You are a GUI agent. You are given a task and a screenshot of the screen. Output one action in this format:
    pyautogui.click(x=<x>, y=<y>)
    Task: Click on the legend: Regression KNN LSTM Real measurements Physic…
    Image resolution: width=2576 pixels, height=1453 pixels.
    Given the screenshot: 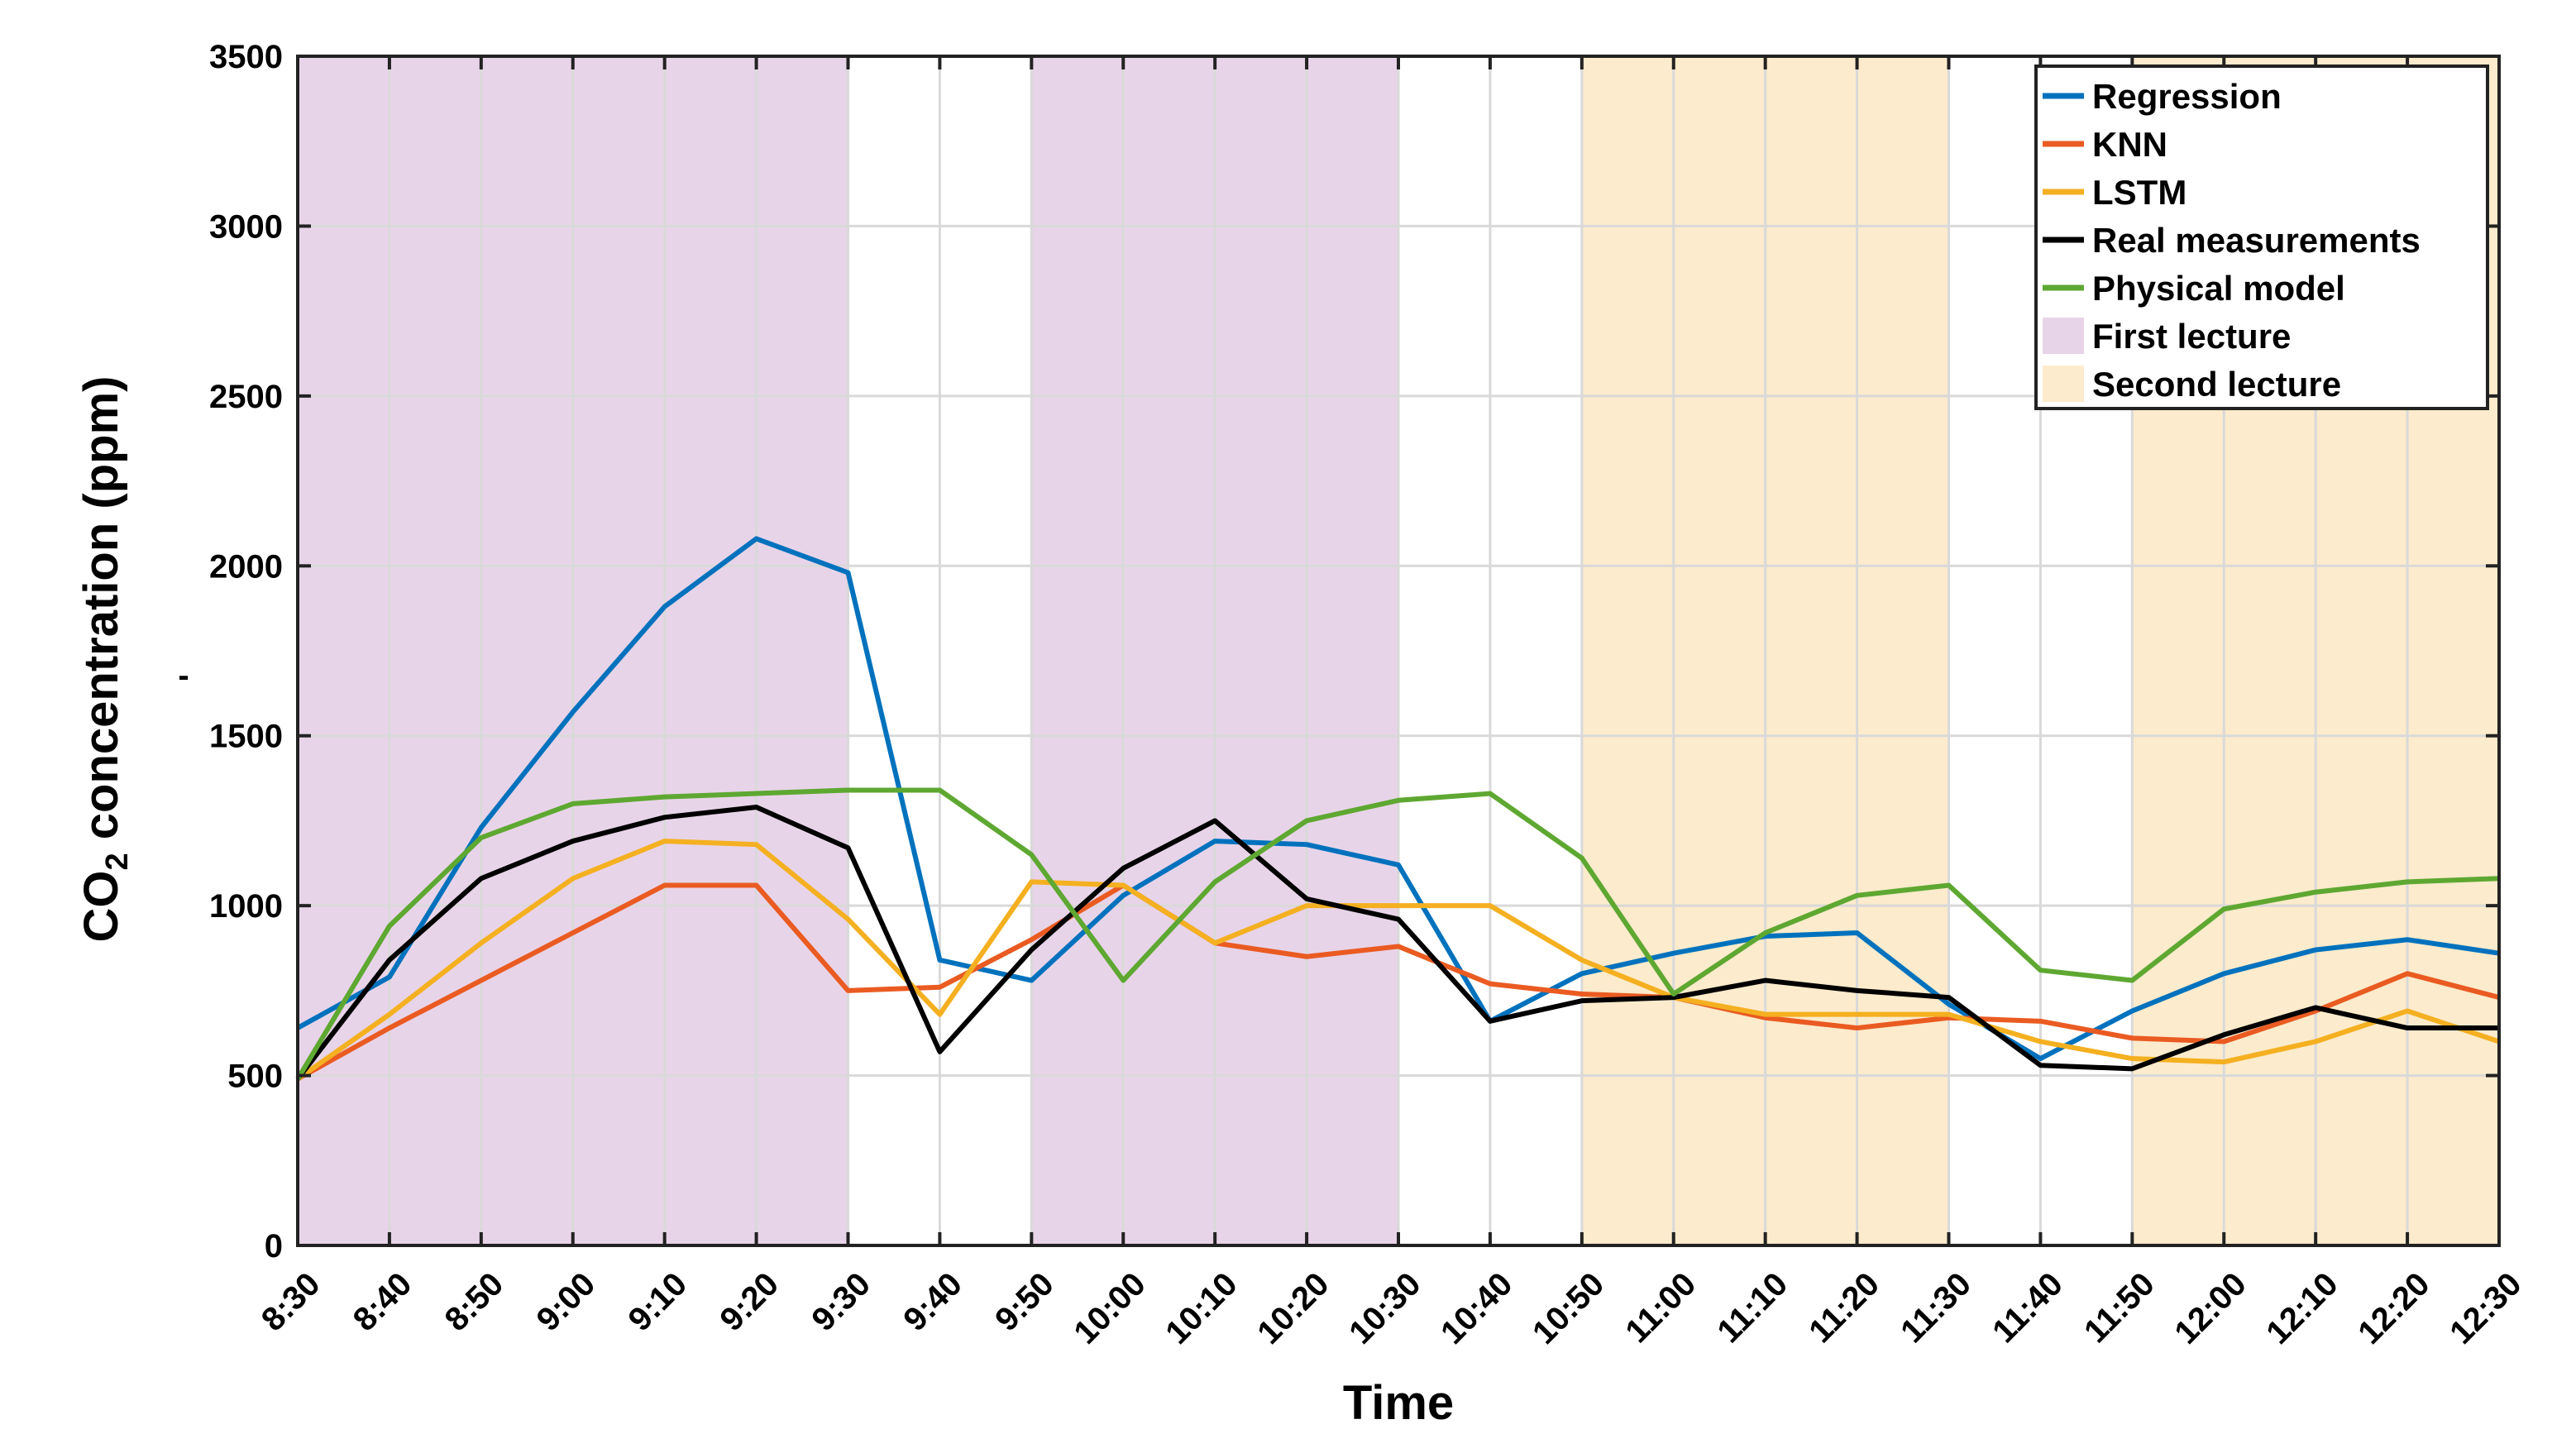 What is the action you would take?
    pyautogui.click(x=2261, y=237)
    